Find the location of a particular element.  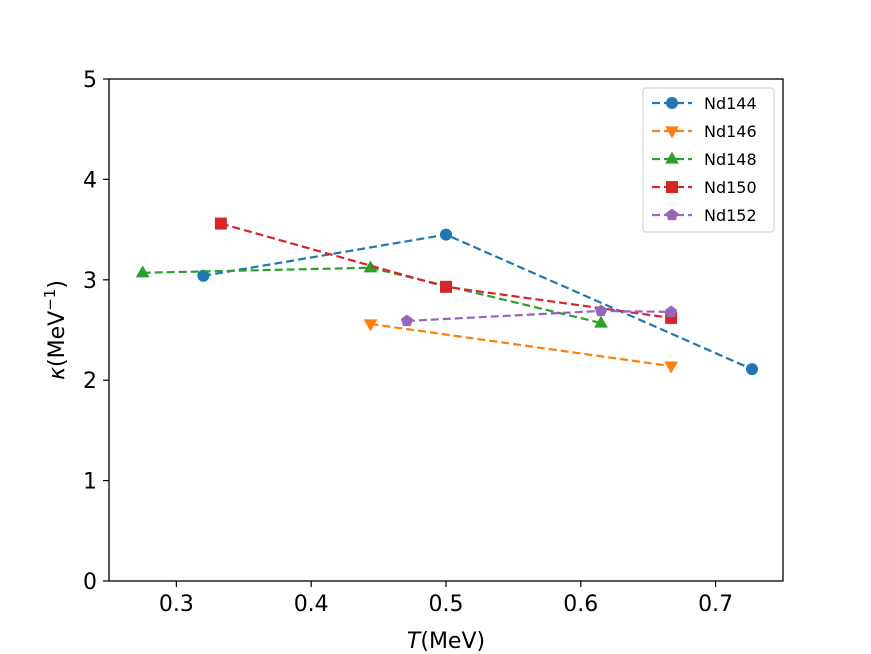

y-tick-label: 4 is located at coordinates (90, 180).